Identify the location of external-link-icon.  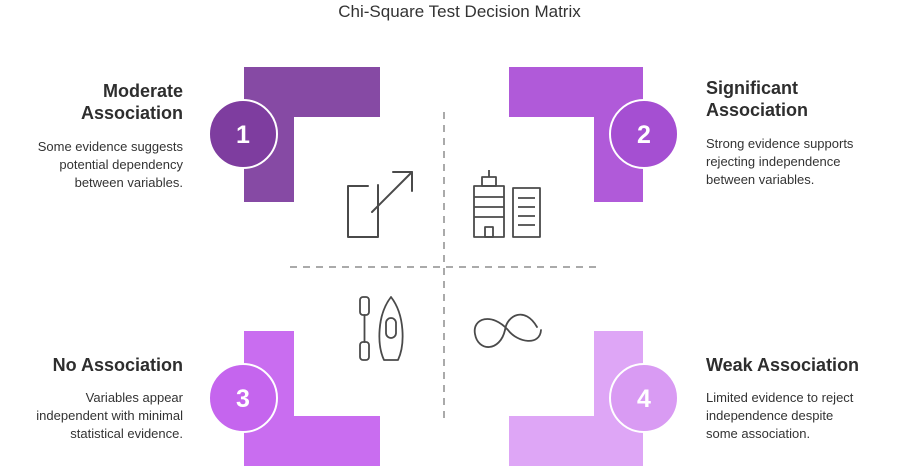
(380, 204).